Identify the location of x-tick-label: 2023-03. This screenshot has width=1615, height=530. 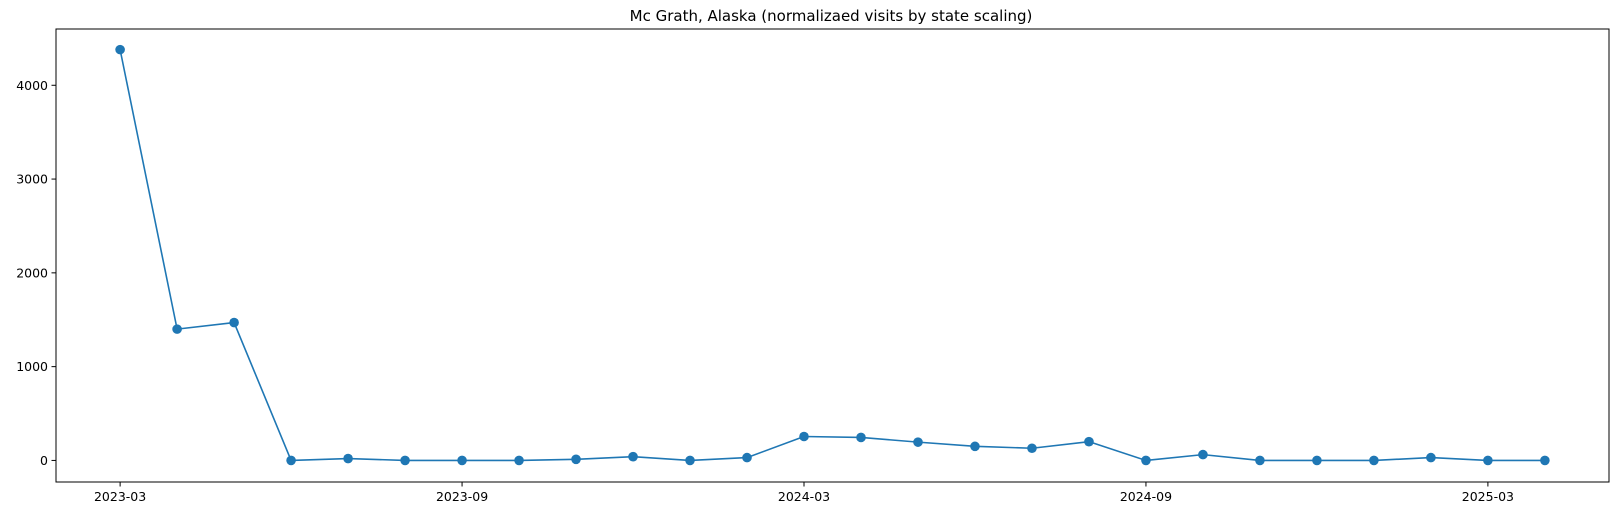
(120, 496).